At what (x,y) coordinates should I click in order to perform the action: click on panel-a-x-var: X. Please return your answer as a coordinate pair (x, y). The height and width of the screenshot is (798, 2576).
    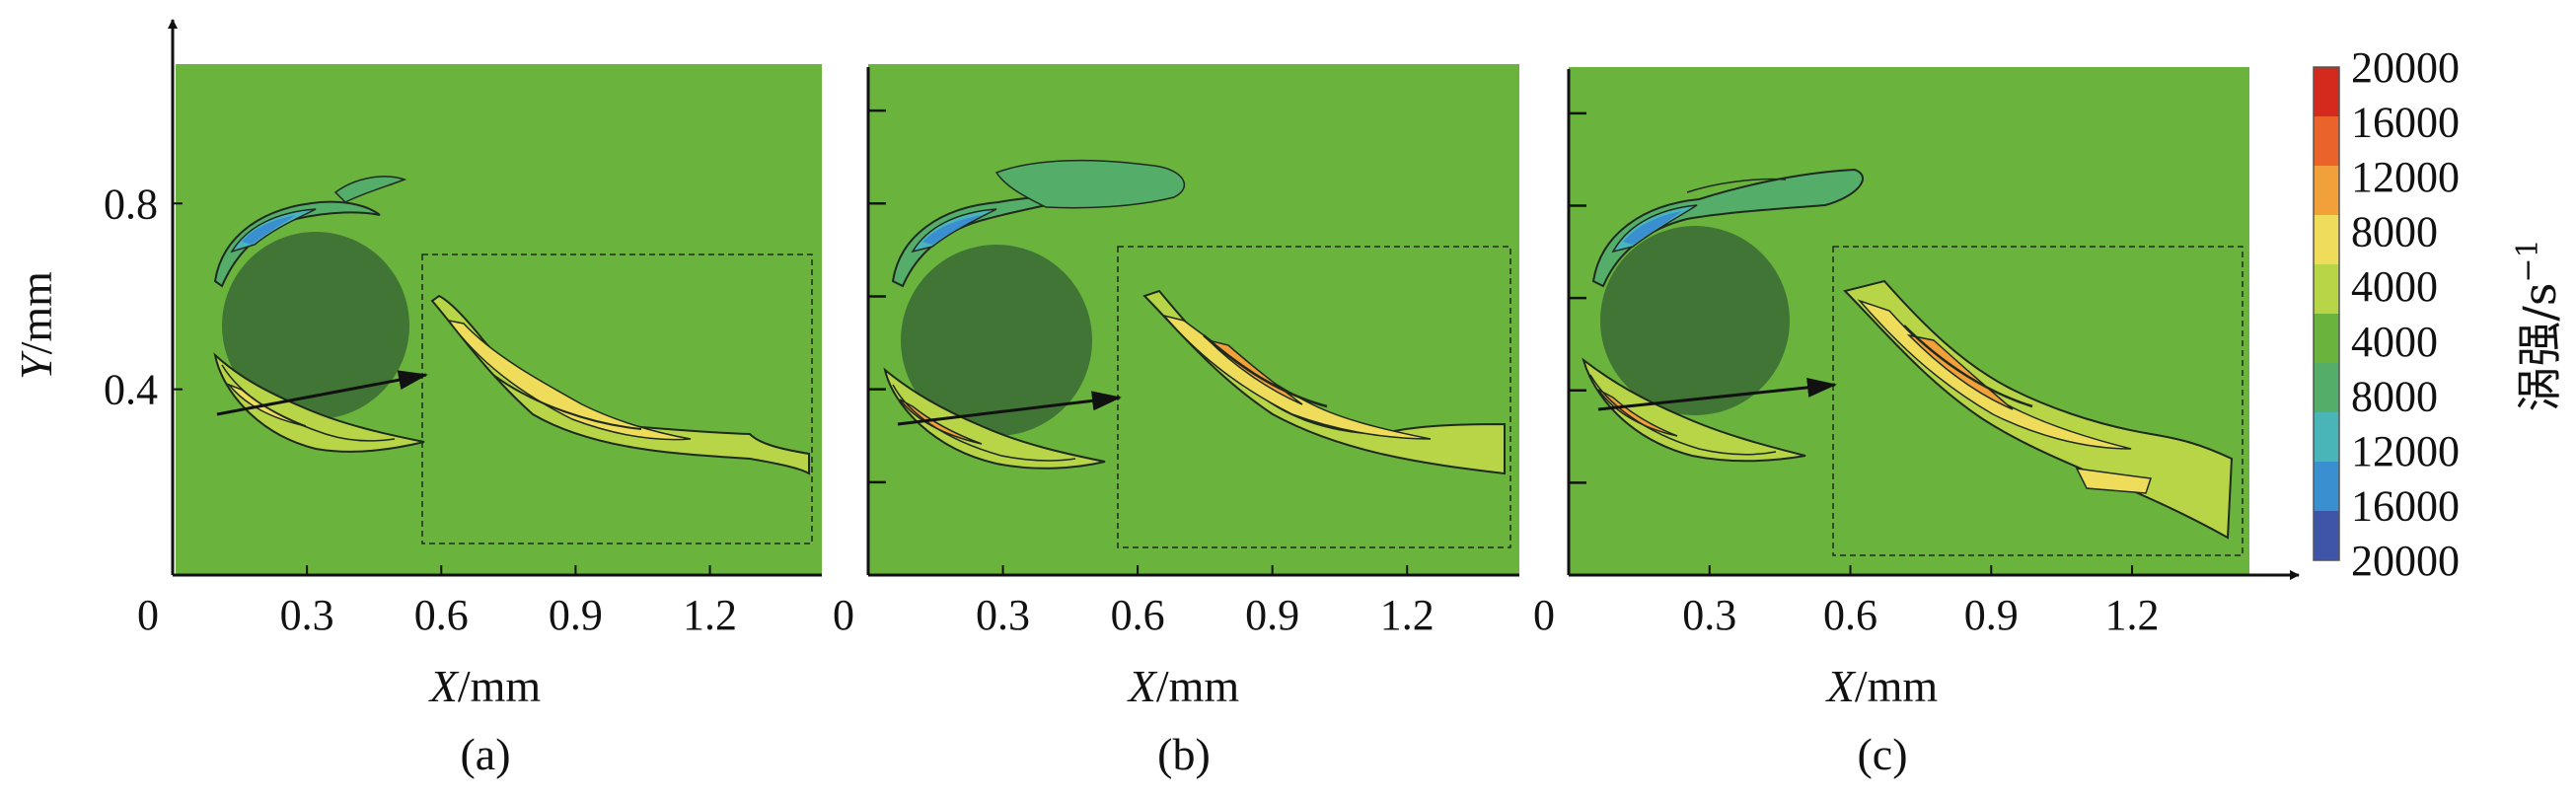
    Looking at the image, I should click on (444, 686).